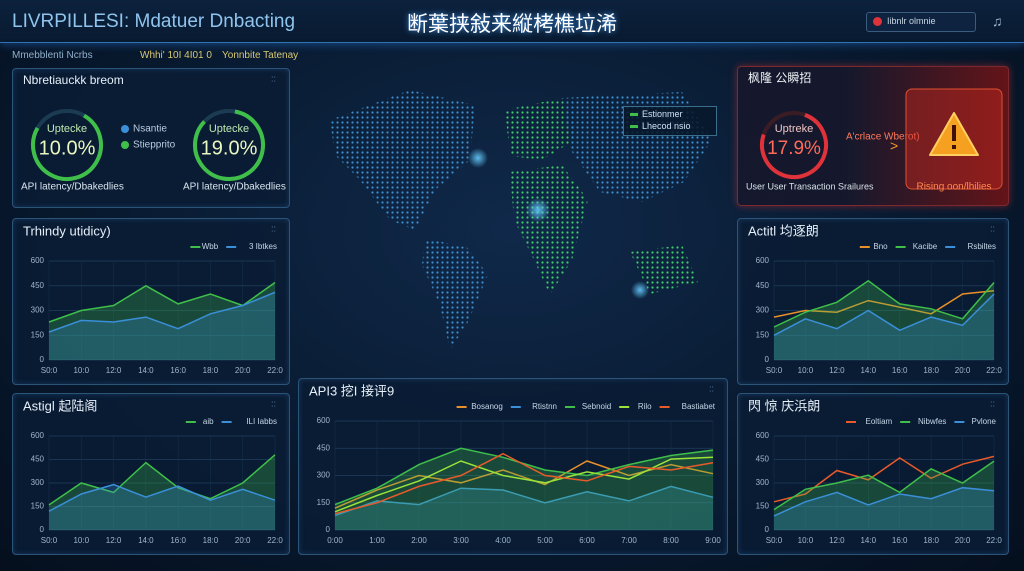  What do you see at coordinates (176, 55) in the screenshot?
I see `subtitle: Whhi' 10I 4I01 0` at bounding box center [176, 55].